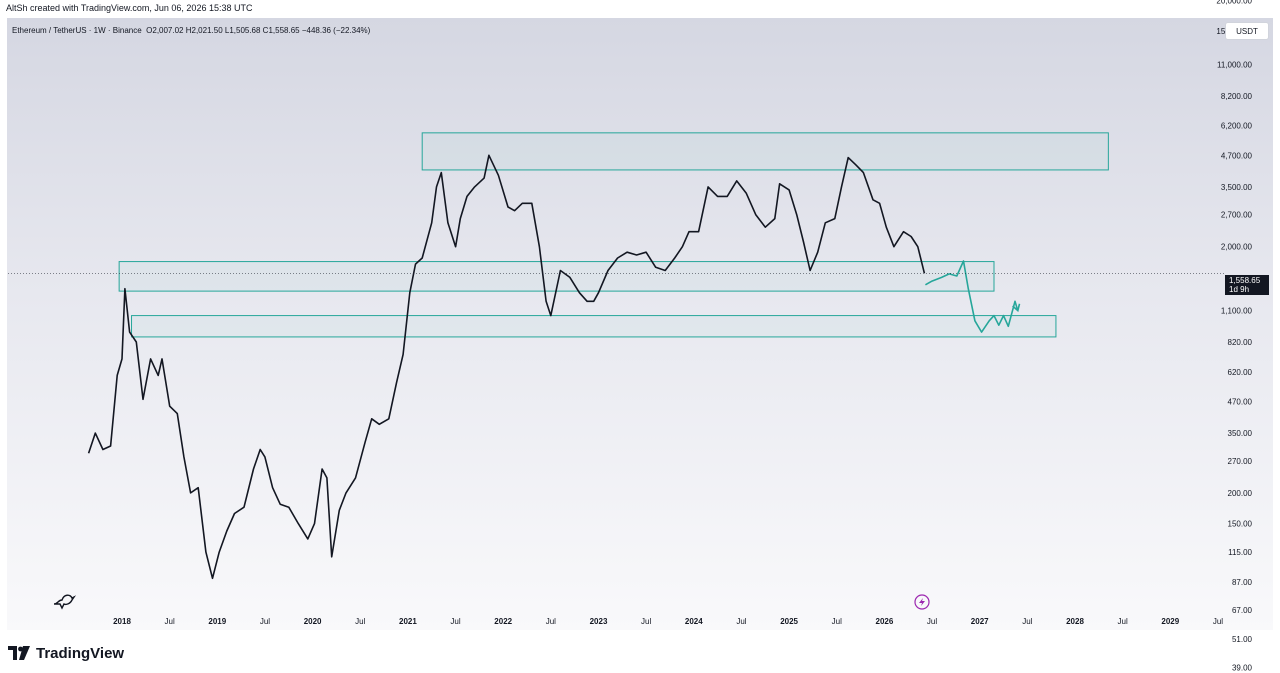 The image size is (1280, 673). Describe the element at coordinates (1242, 610) in the screenshot. I see `y-tick-label: 67.00` at that location.